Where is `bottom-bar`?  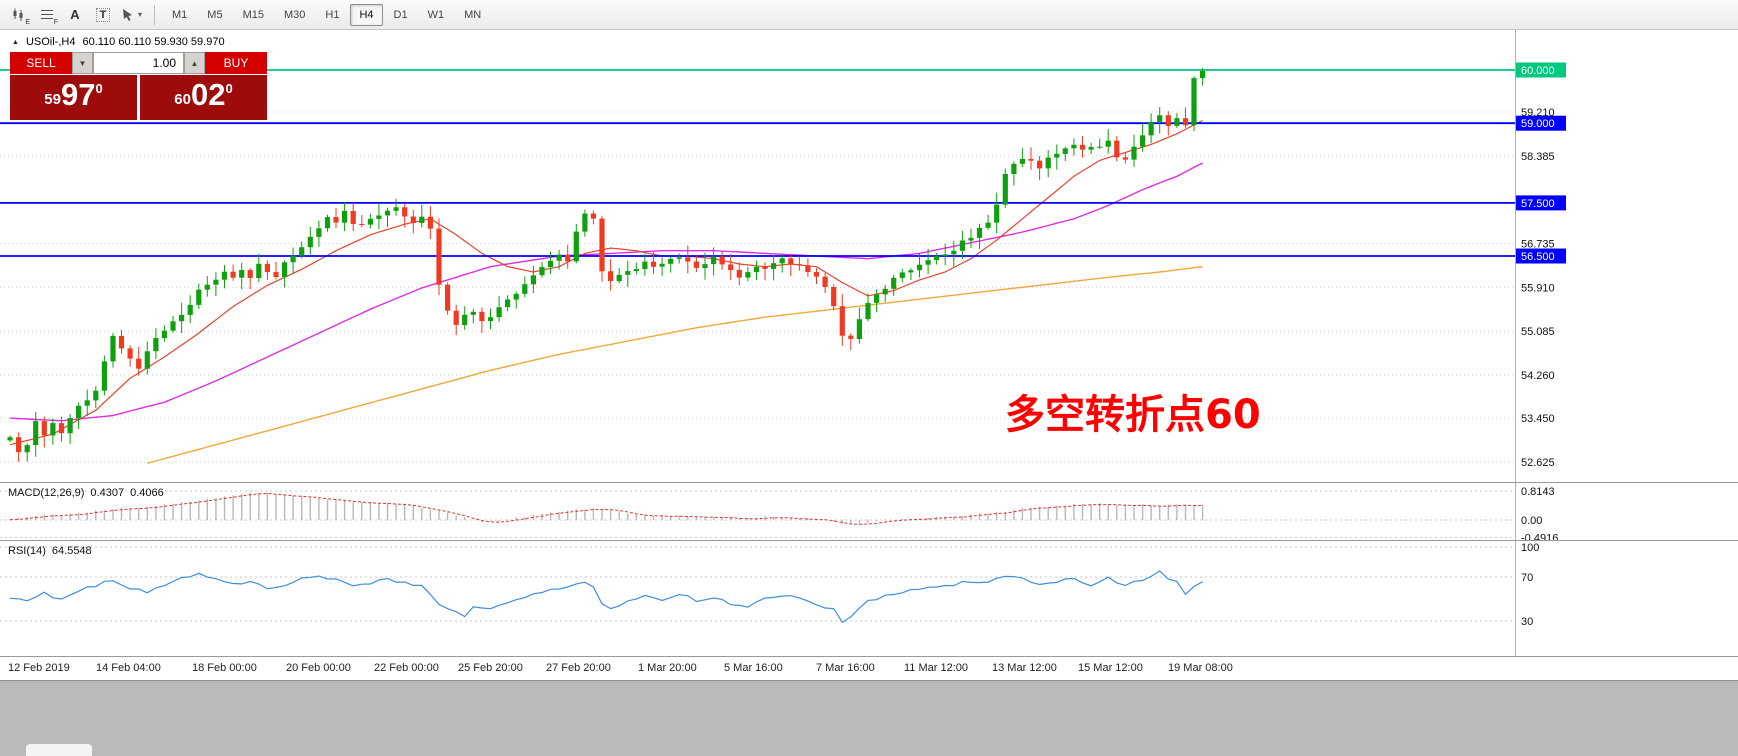 bottom-bar is located at coordinates (869, 718).